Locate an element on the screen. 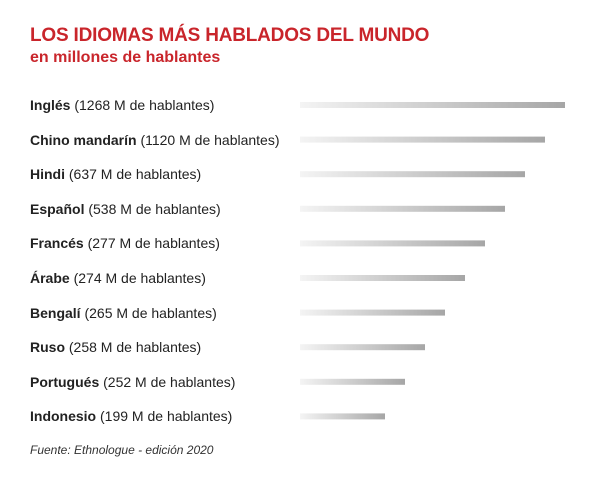 The height and width of the screenshot is (477, 600). bar-label: Chino mandarín (1120 M de hablantes) is located at coordinates (155, 140).